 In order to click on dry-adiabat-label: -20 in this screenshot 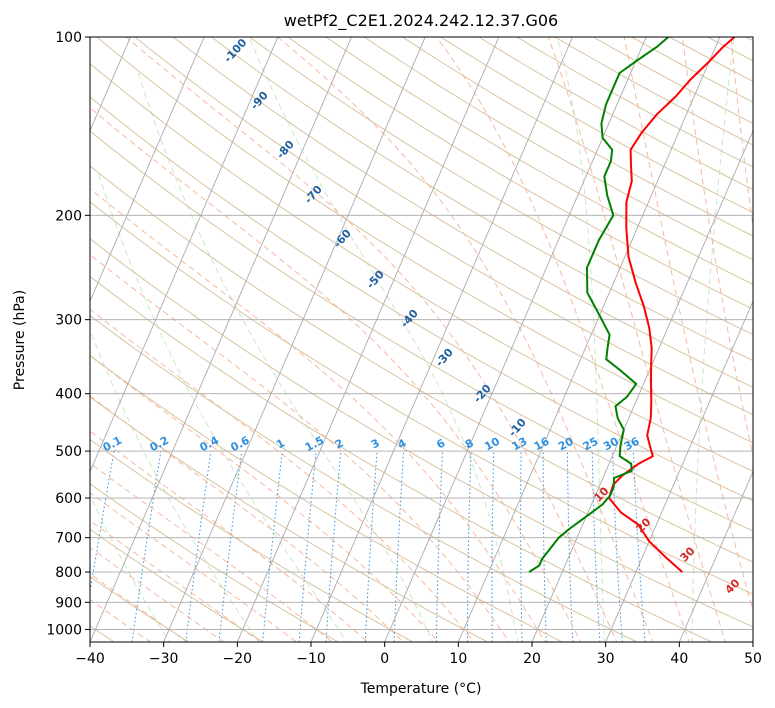, I will do `click(482, 394)`.